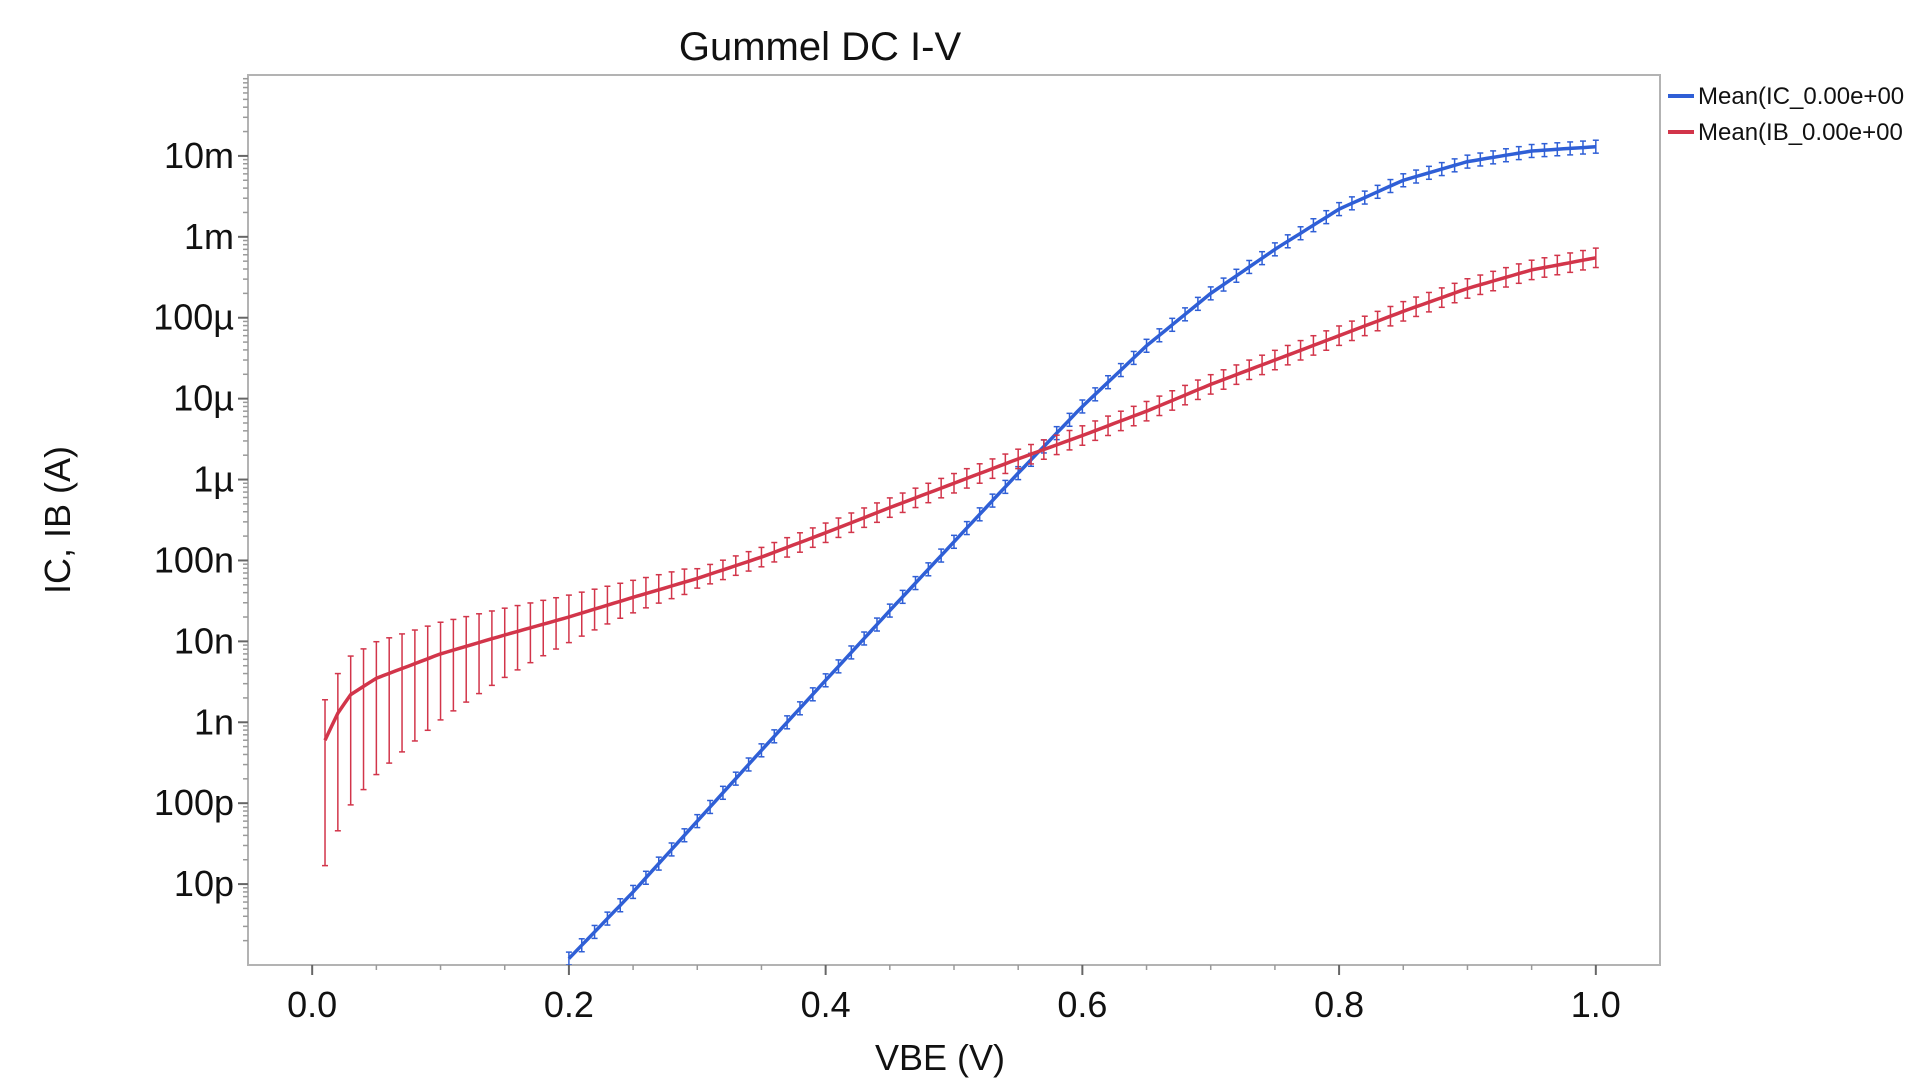  Describe the element at coordinates (209, 236) in the screenshot. I see `y-tick-label: 1m` at that location.